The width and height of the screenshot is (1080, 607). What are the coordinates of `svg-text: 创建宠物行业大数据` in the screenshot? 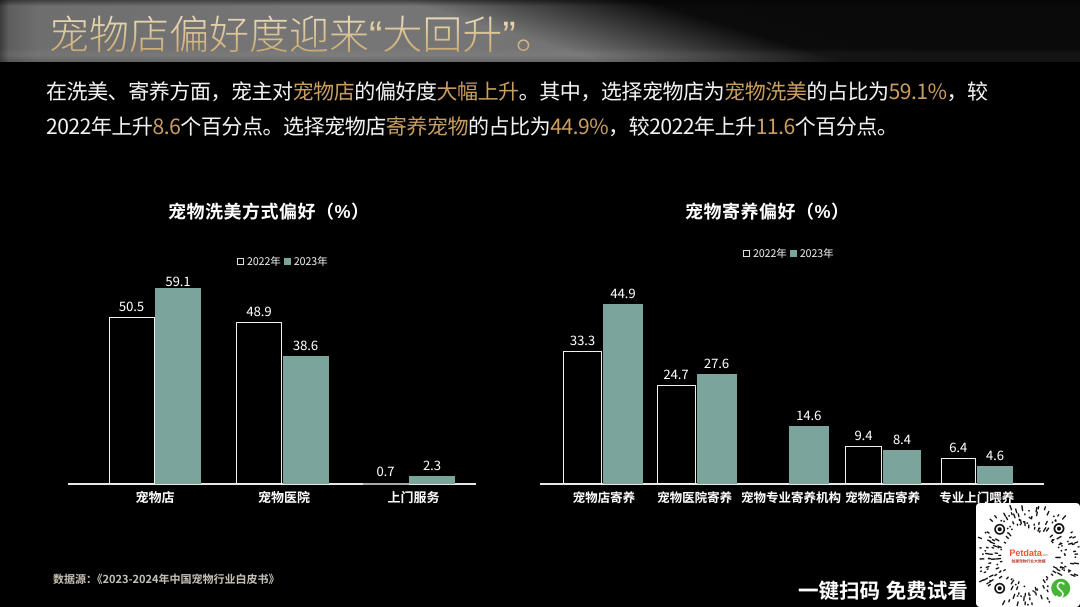 It's located at (1028, 562).